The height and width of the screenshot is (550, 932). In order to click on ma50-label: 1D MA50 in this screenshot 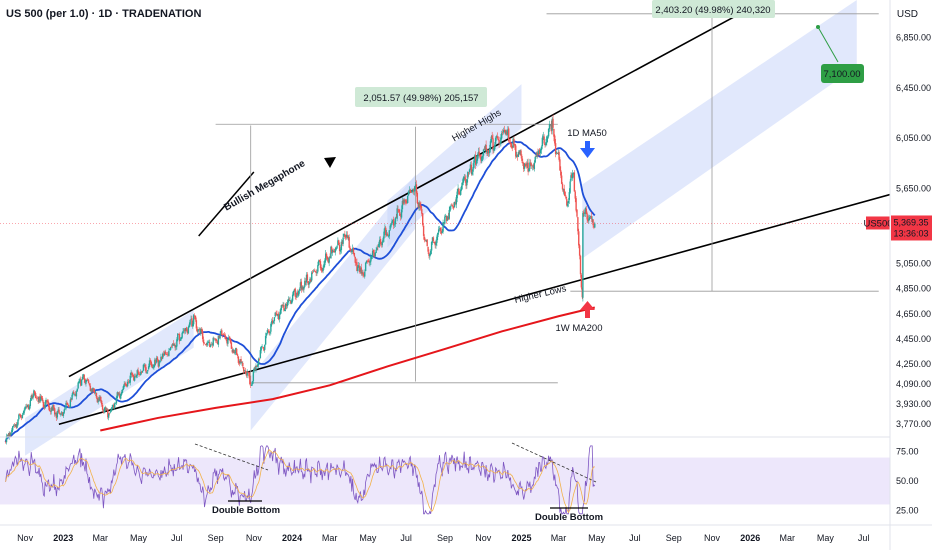, I will do `click(587, 133)`.